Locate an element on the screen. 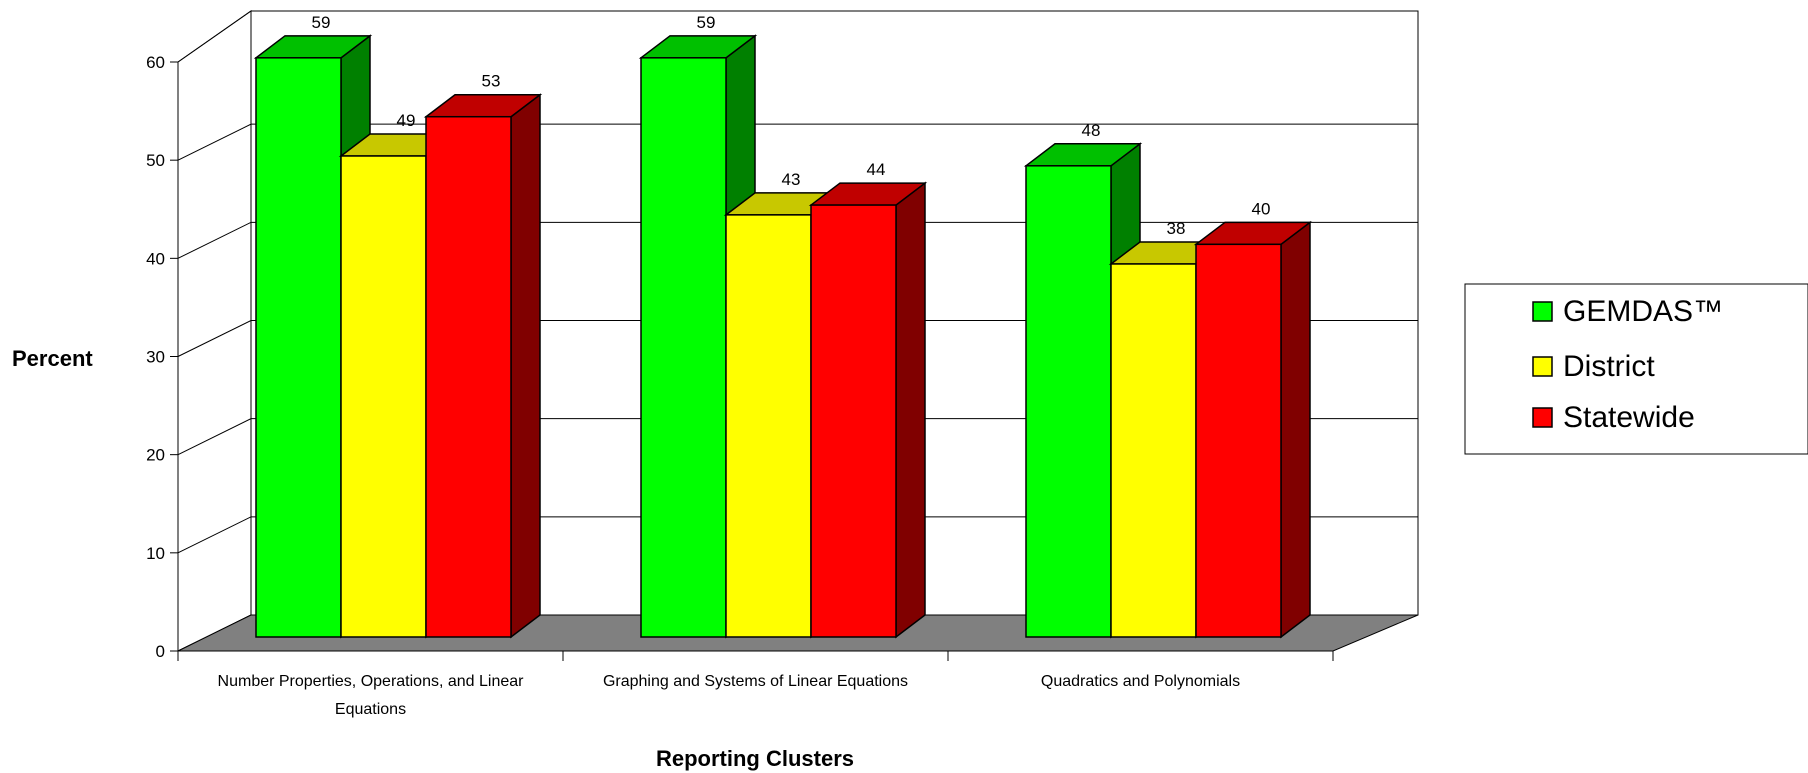 The width and height of the screenshot is (1808, 773). y-tick-label: 40 is located at coordinates (155, 258).